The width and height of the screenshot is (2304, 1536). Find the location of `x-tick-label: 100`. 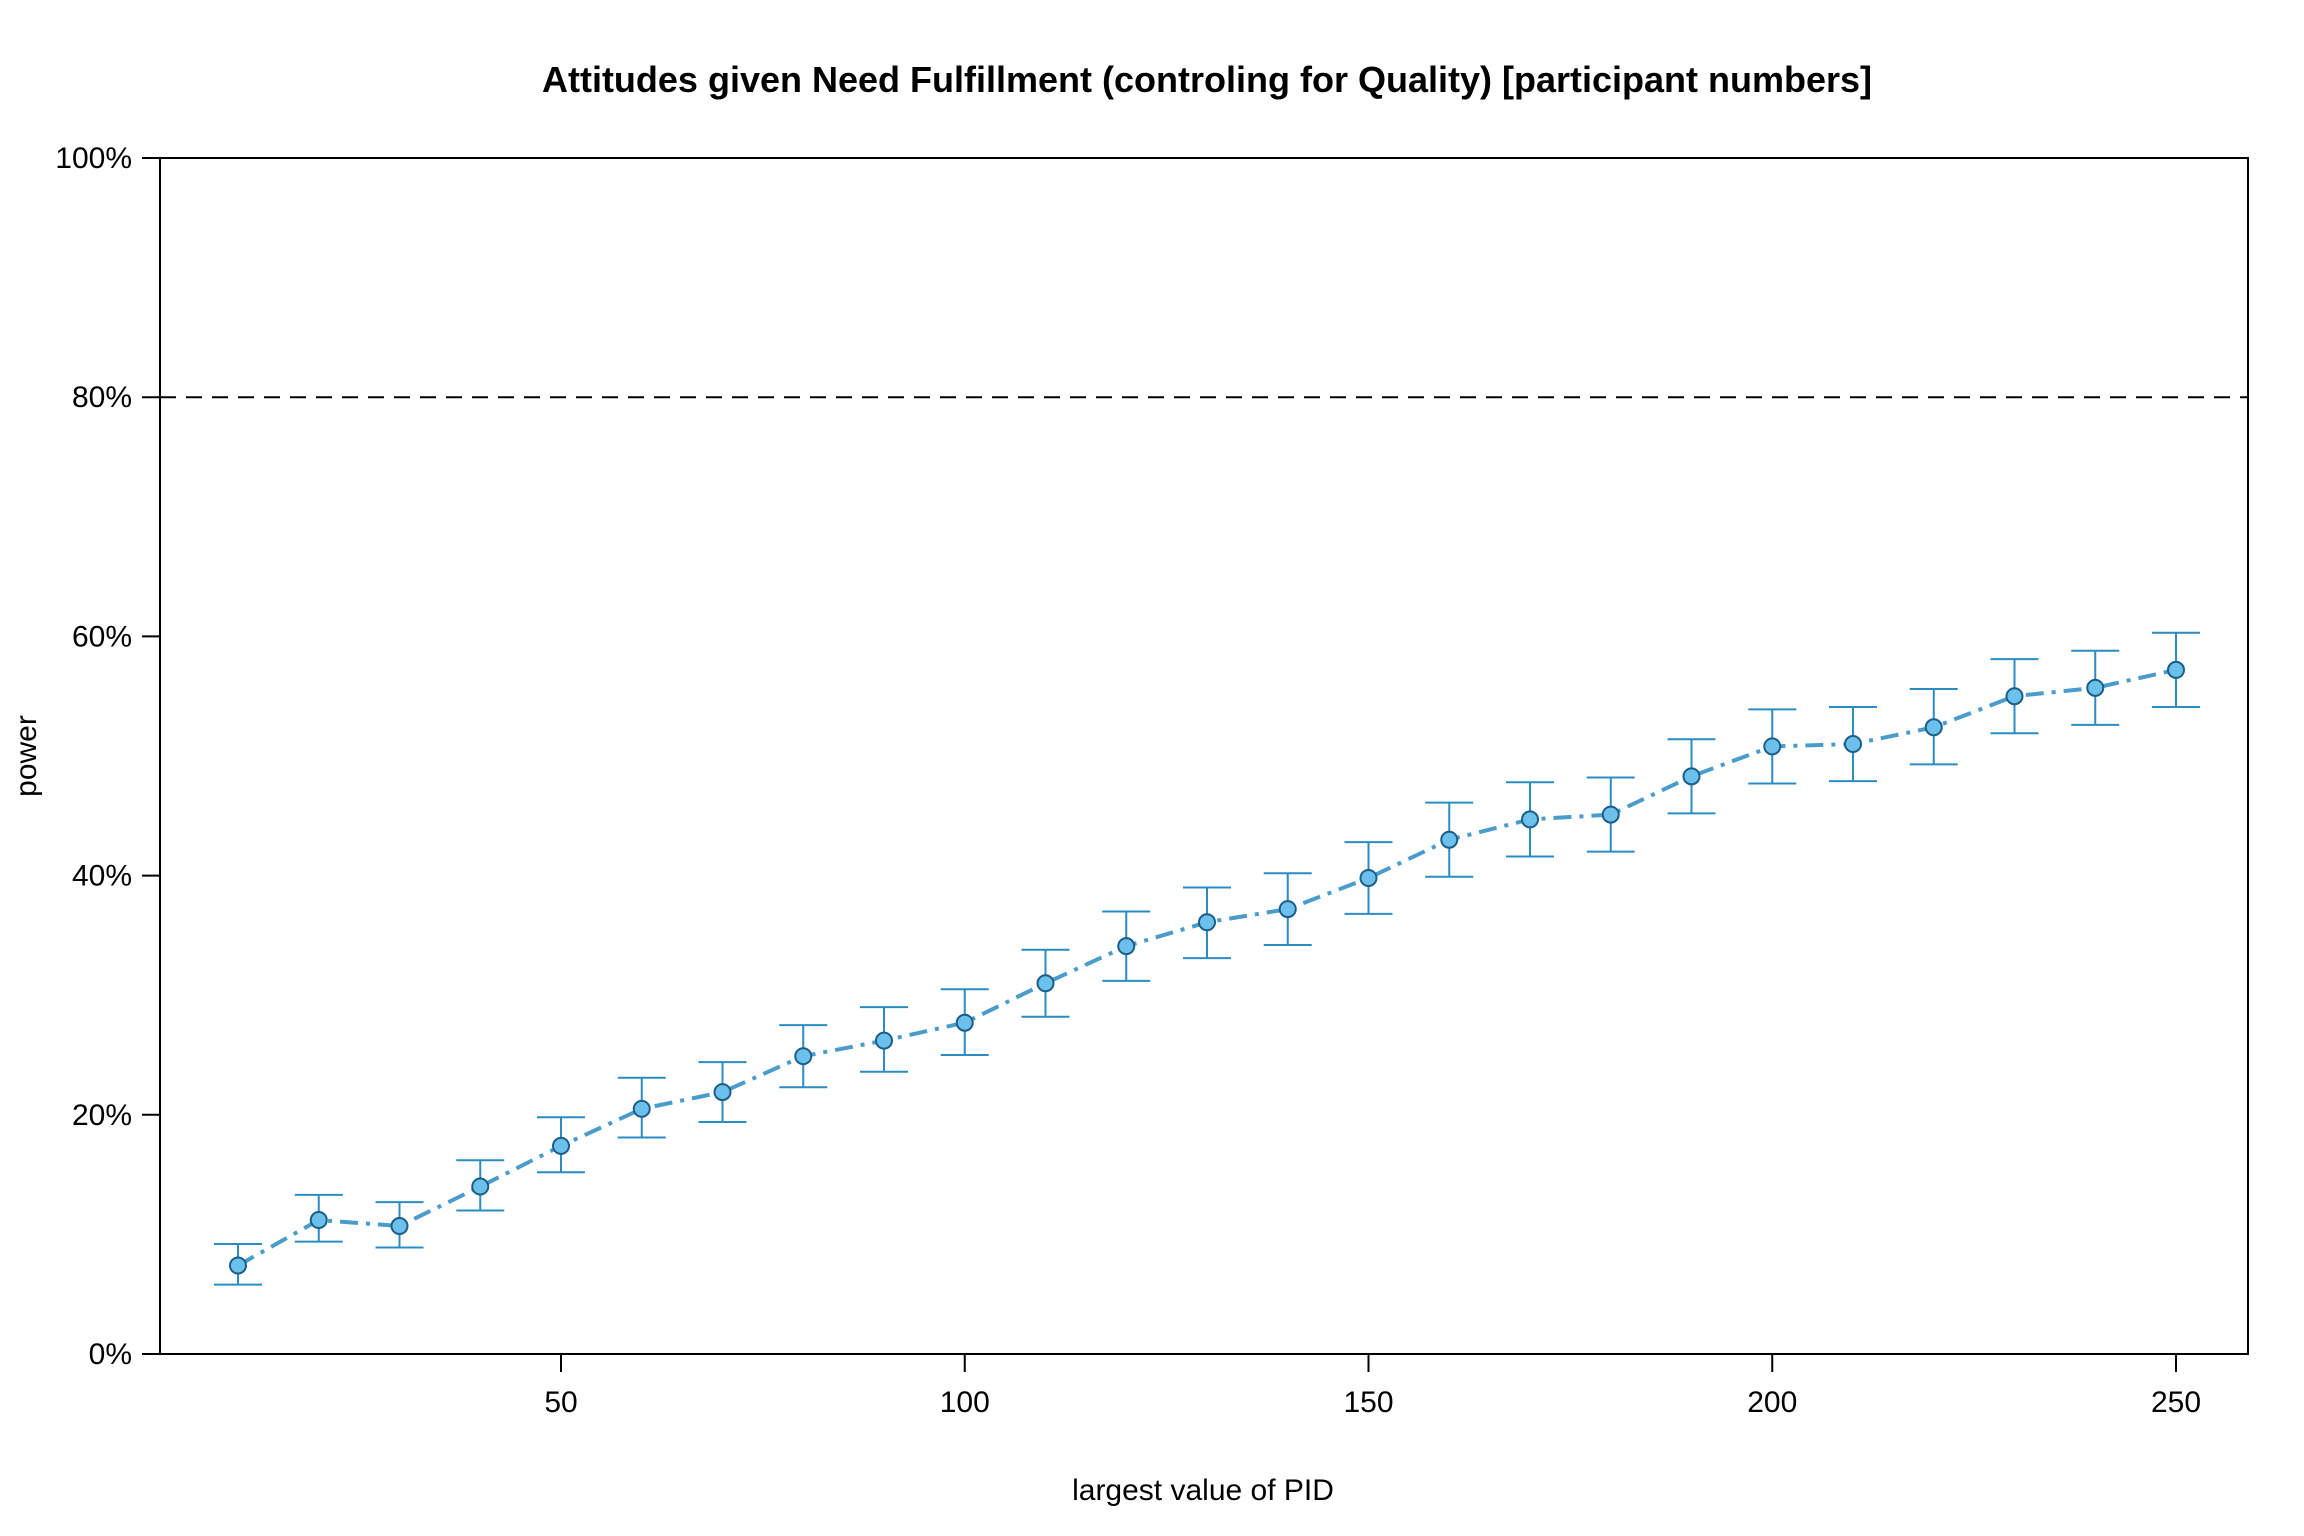

x-tick-label: 100 is located at coordinates (965, 1402).